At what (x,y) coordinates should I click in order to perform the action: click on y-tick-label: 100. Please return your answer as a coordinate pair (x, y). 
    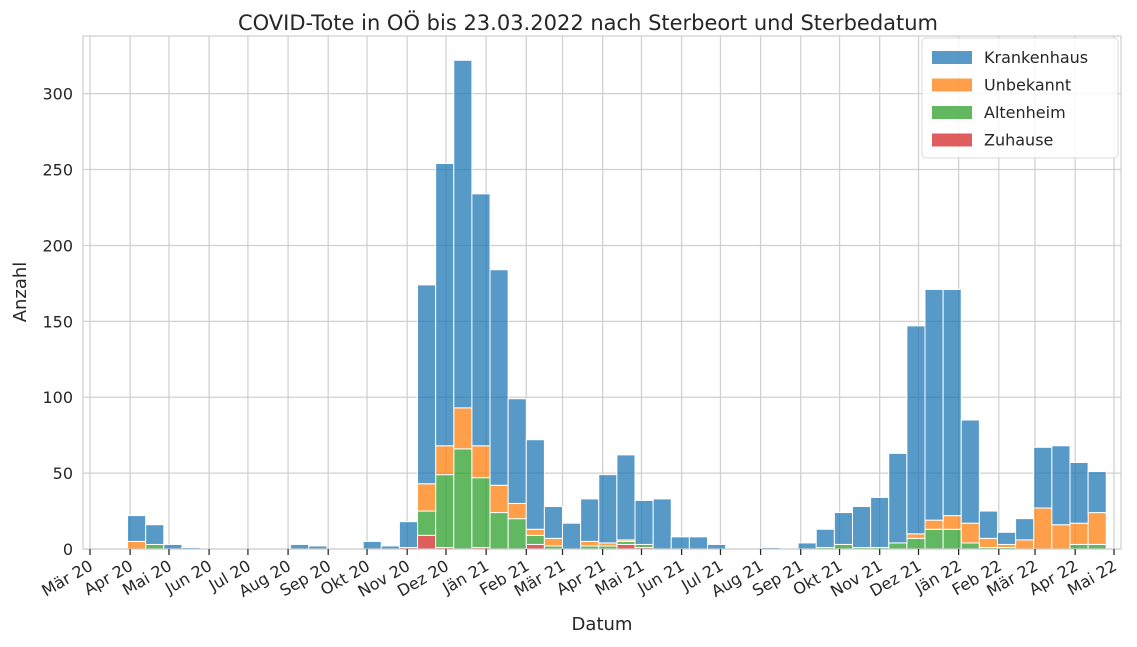
    Looking at the image, I should click on (57, 397).